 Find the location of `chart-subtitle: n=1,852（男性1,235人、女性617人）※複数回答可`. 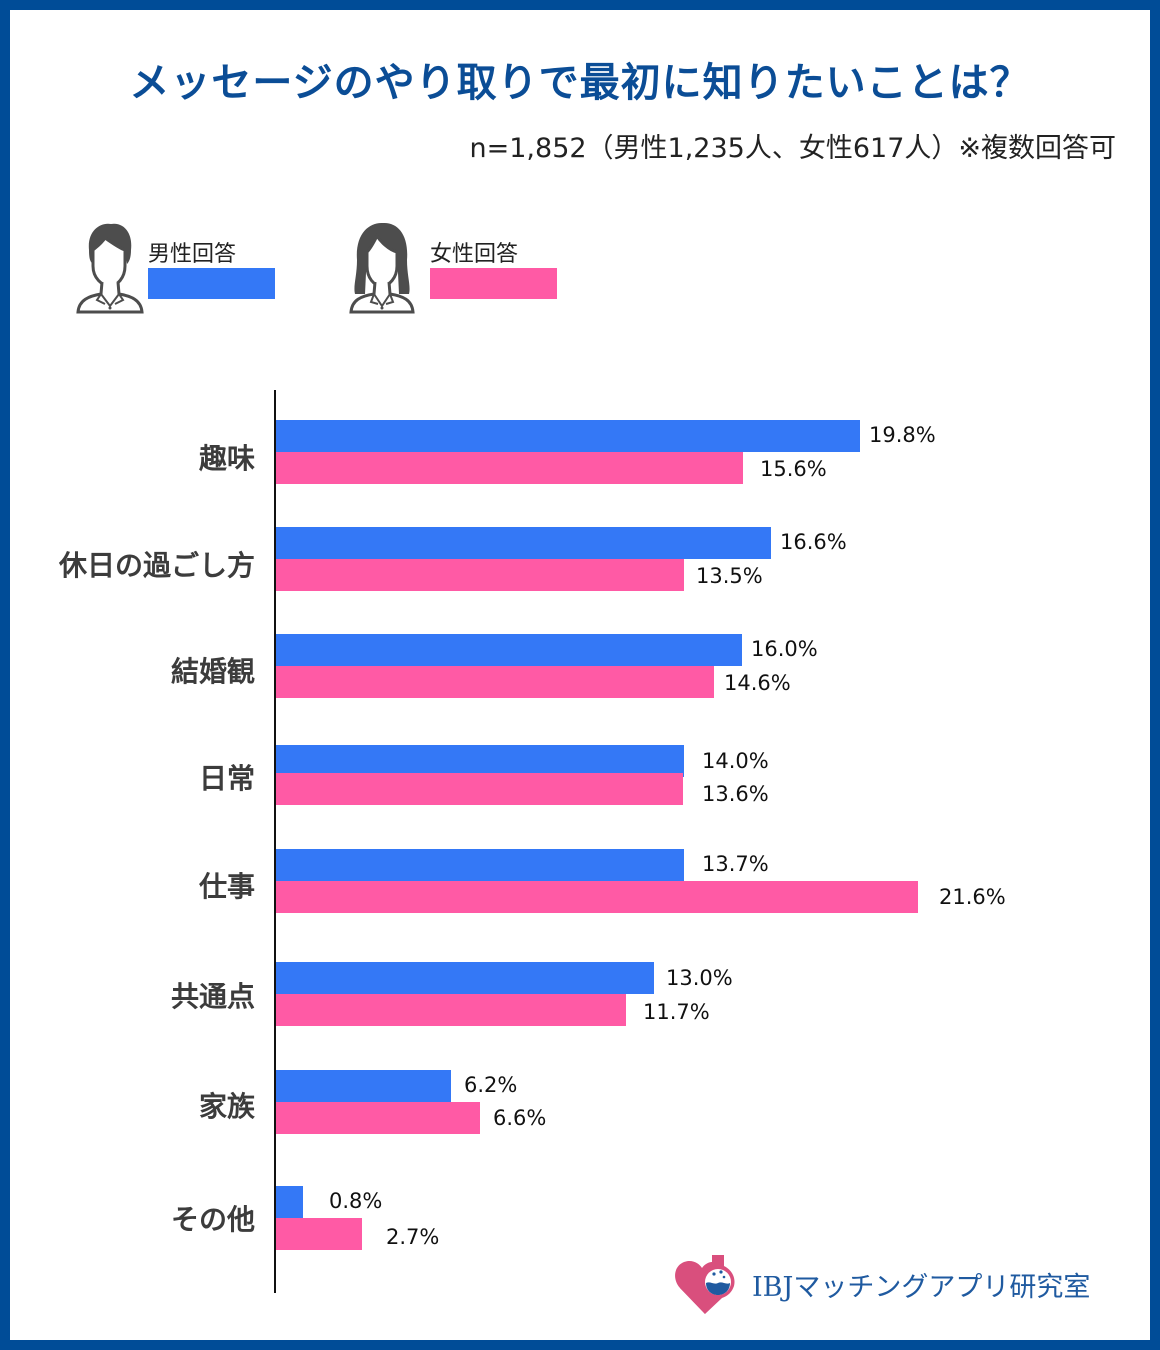

chart-subtitle: n=1,852（男性1,235人、女性617人）※複数回答可 is located at coordinates (792, 148).